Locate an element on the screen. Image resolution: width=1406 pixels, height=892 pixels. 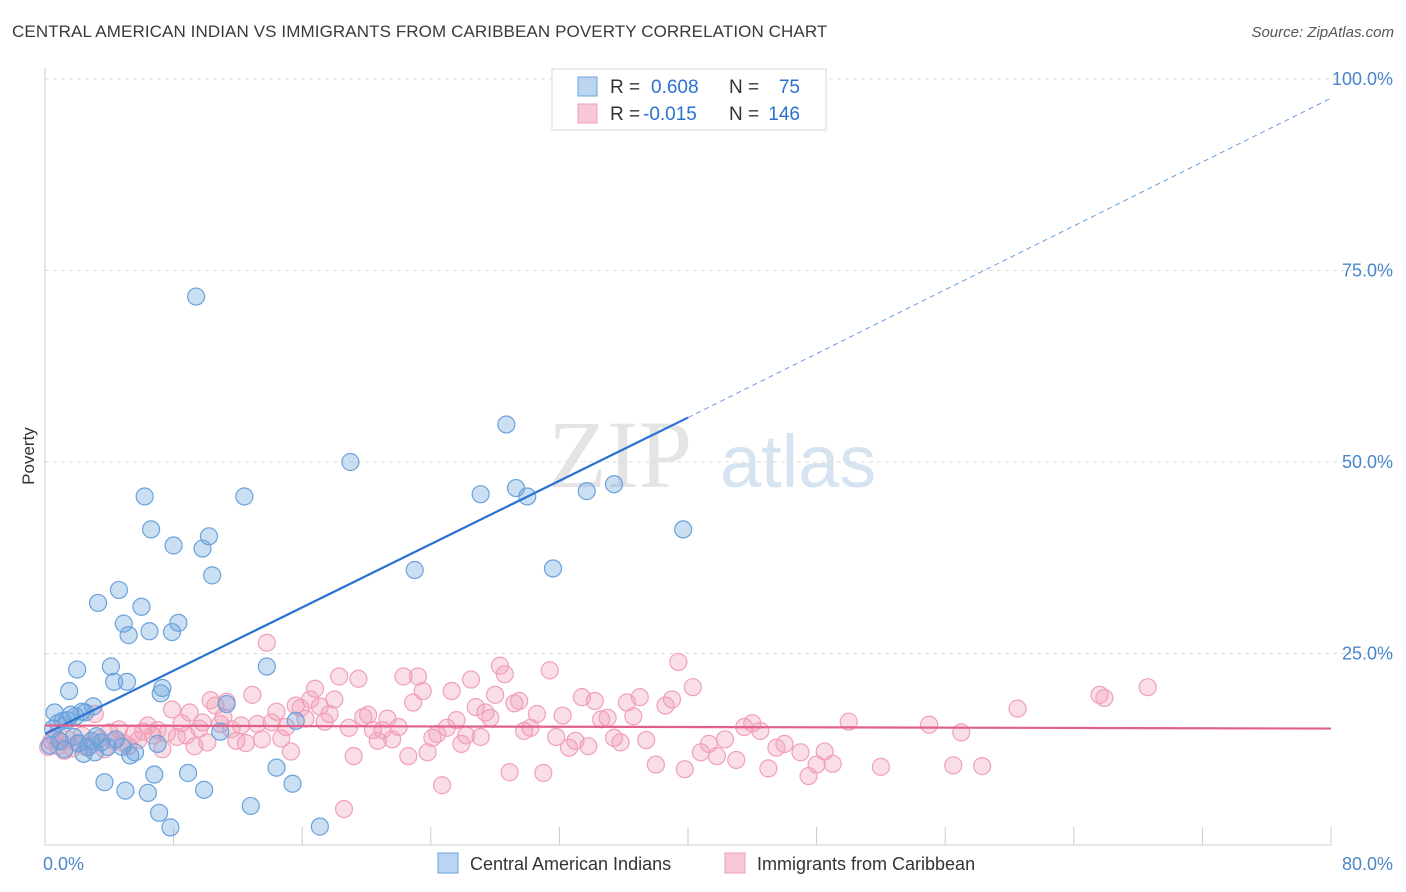
bottom-legend-label-2: Immigrants from Caribbean is located at coordinates (866, 864).